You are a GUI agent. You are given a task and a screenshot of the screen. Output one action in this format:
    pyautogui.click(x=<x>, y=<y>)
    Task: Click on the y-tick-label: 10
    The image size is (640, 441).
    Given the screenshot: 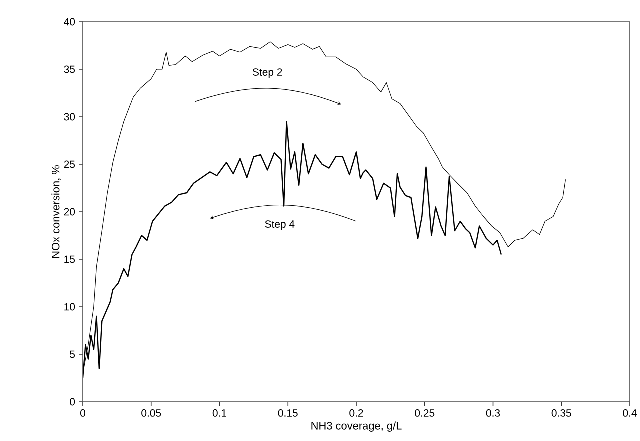 What is the action you would take?
    pyautogui.click(x=70, y=307)
    